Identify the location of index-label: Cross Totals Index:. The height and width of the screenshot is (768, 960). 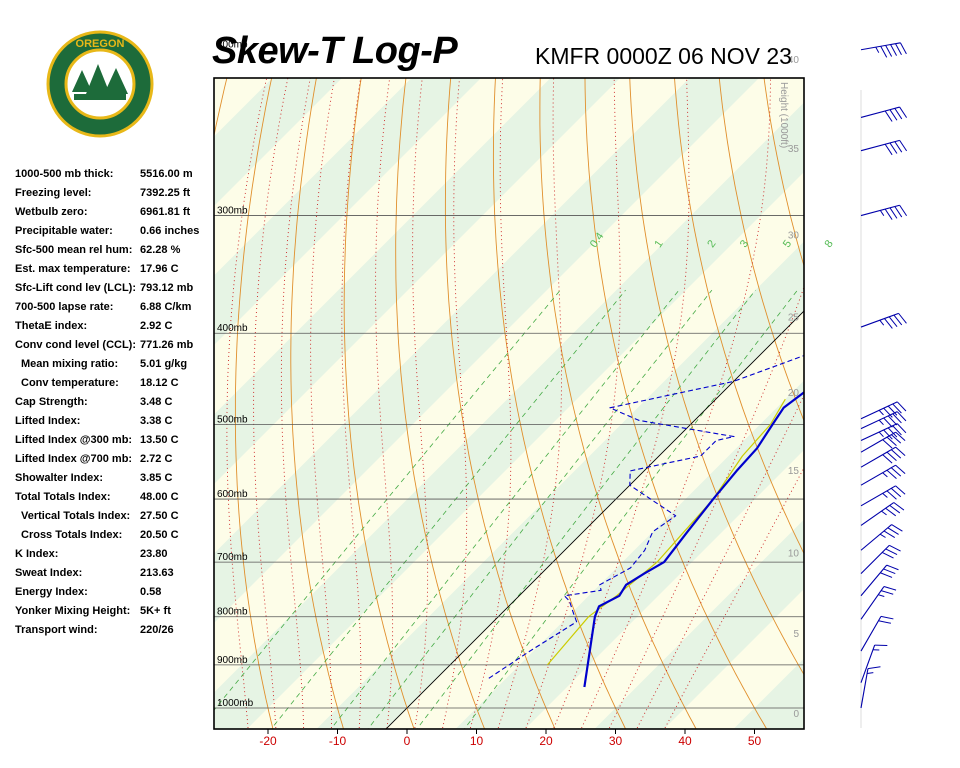
(72, 535).